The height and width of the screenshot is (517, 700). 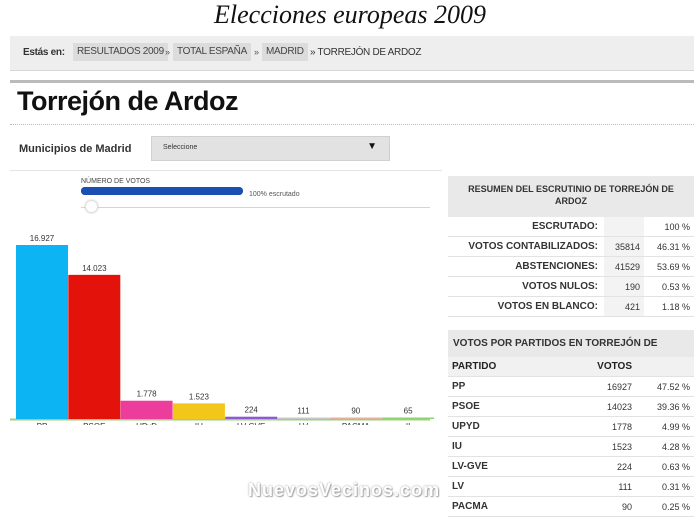 What do you see at coordinates (526, 266) in the screenshot?
I see `summary-label: ABSTENCIONES:` at bounding box center [526, 266].